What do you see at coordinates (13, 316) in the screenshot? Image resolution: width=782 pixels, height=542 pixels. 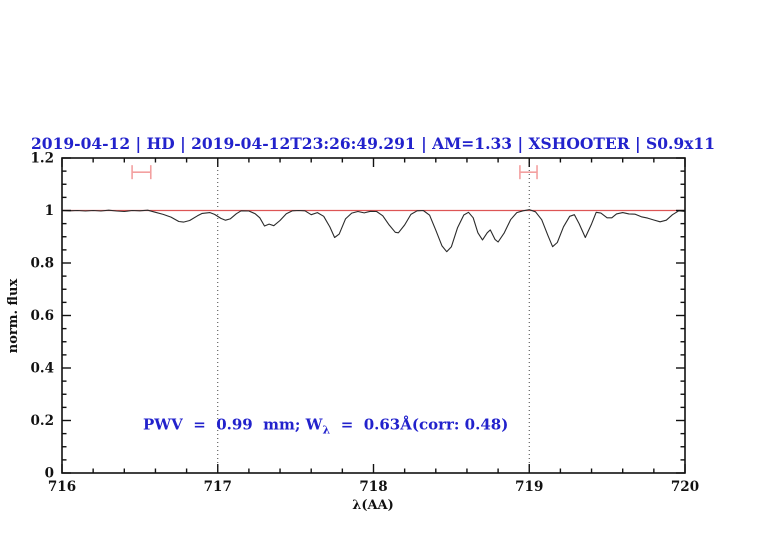 I see `y-axis-label: norm. flux` at bounding box center [13, 316].